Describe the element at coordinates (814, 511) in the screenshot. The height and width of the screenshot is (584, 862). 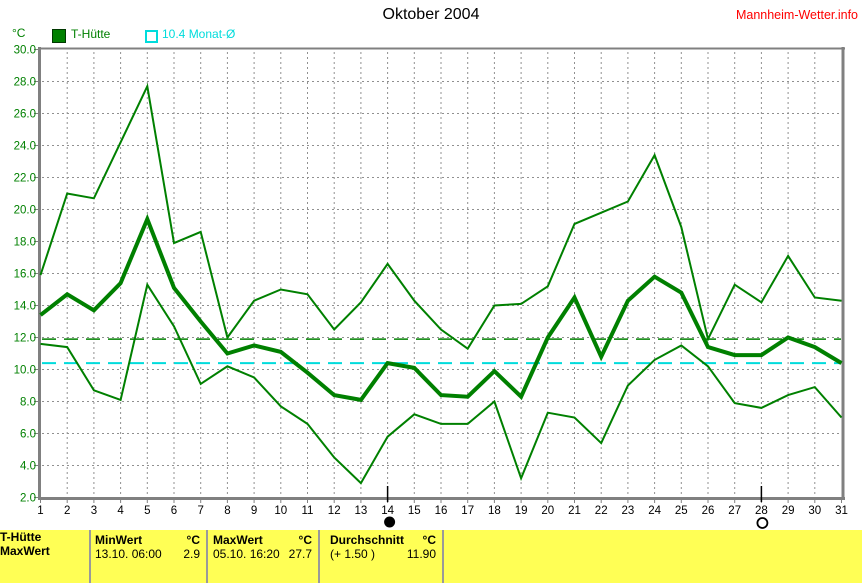
I see `x-tick-label: 30` at that location.